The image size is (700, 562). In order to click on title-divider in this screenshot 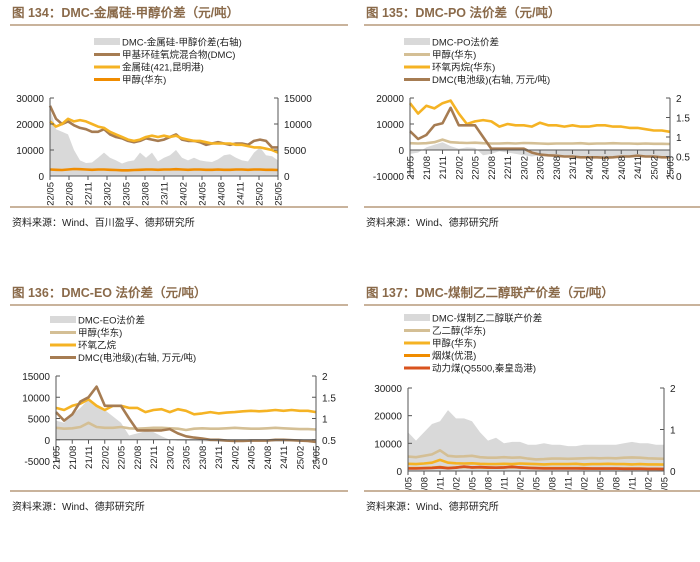, I will do `click(532, 25)`.